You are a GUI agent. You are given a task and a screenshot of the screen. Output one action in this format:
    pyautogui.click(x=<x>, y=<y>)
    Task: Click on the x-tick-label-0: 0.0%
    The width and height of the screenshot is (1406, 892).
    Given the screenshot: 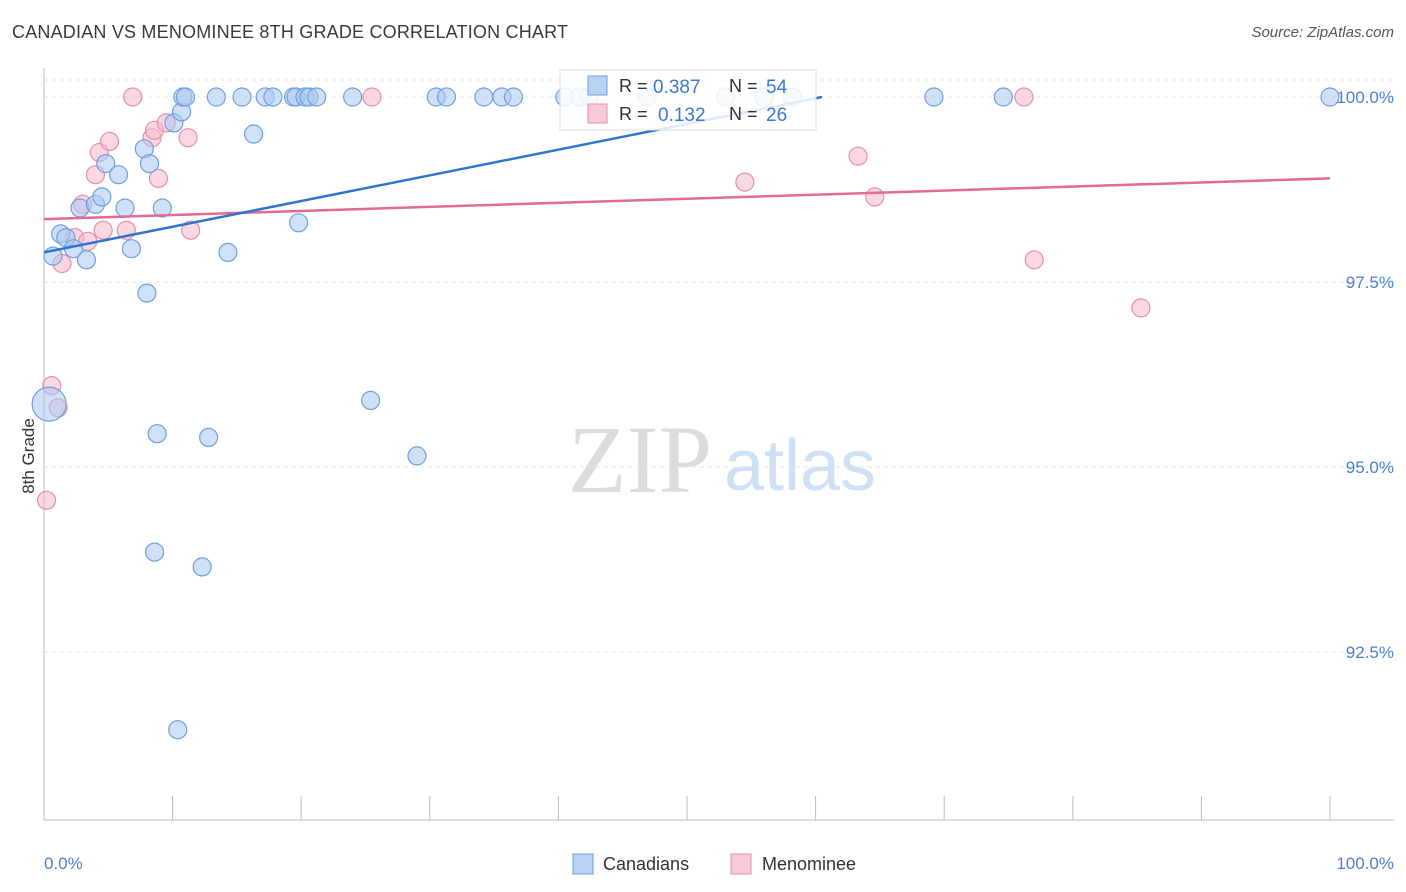 What is the action you would take?
    pyautogui.click(x=63, y=863)
    